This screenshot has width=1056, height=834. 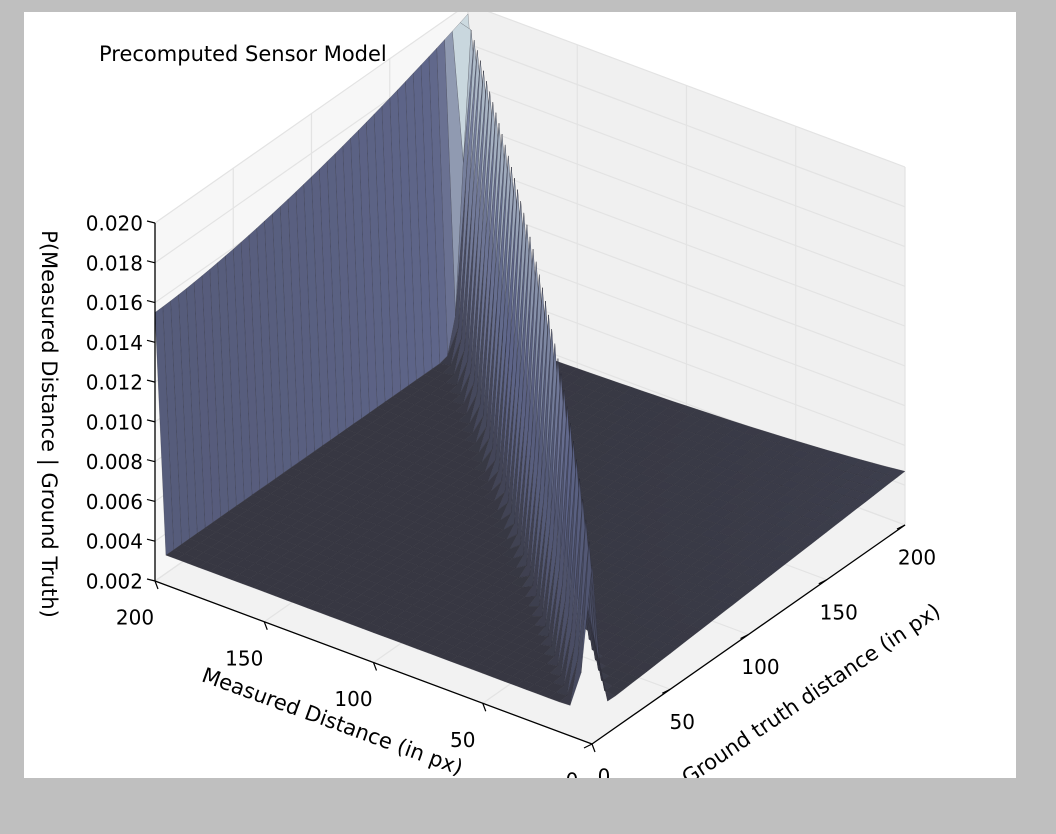 I want to click on z-tick-label: 0.006, so click(x=114, y=502).